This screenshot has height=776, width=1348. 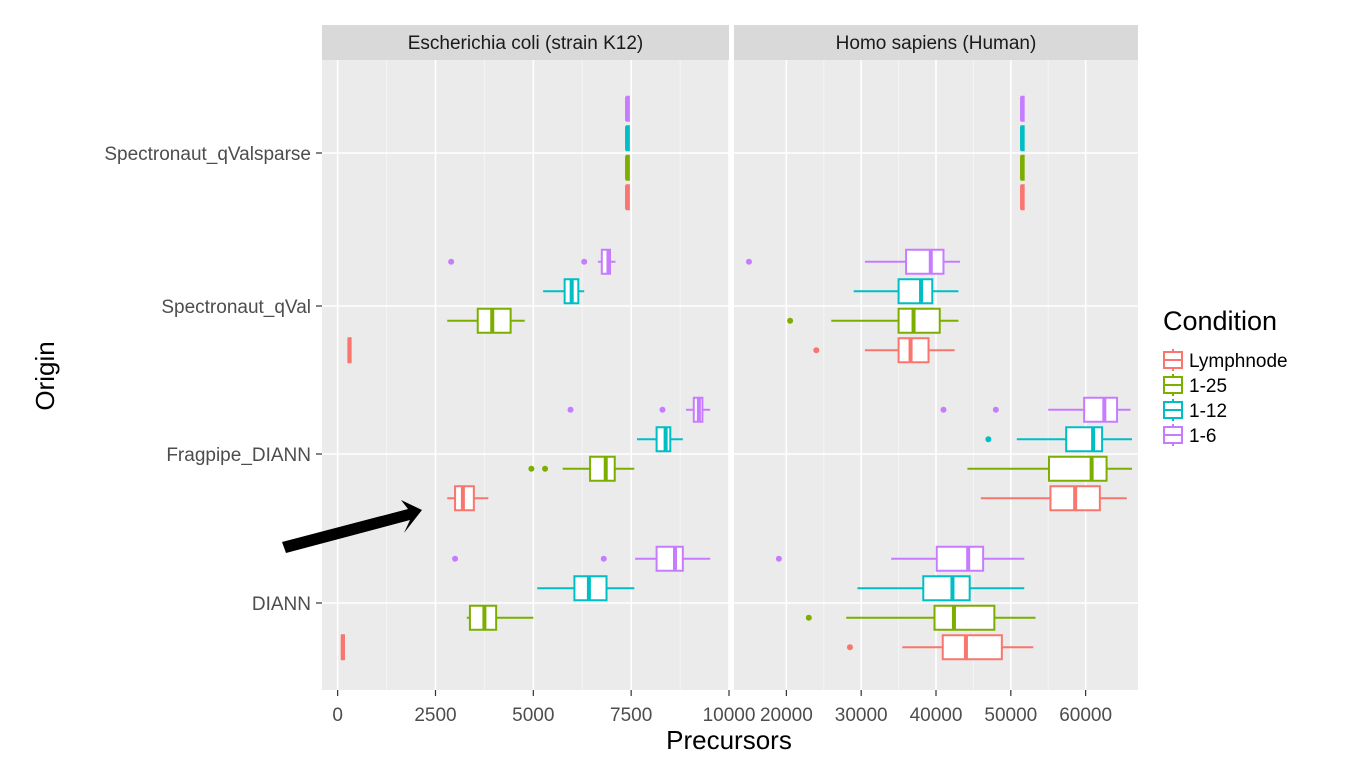 I want to click on legend-item-1-25: 1-25, so click(x=1195, y=385).